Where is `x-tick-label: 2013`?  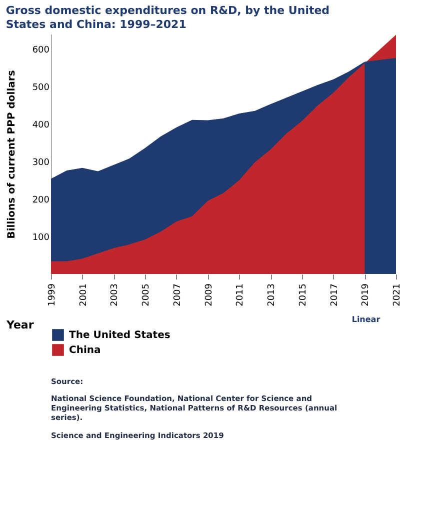 x-tick-label: 2013 is located at coordinates (272, 295).